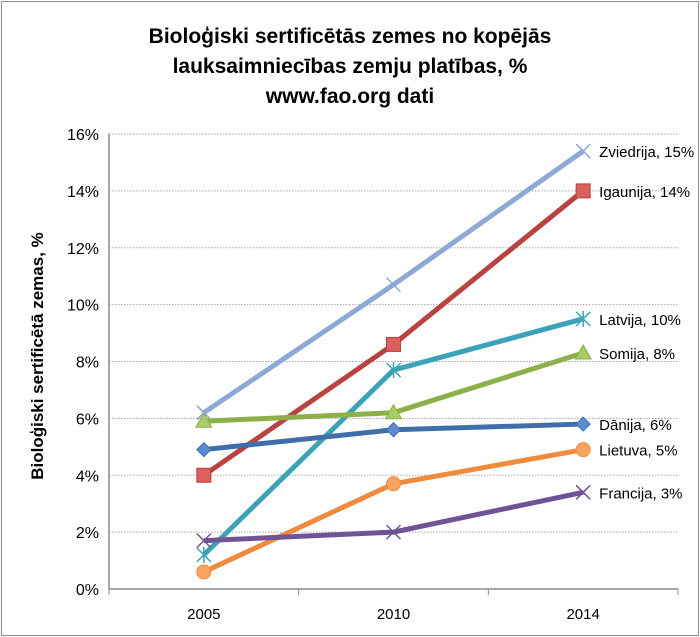 The height and width of the screenshot is (637, 700). What do you see at coordinates (83, 135) in the screenshot?
I see `y-tick-label: 16%` at bounding box center [83, 135].